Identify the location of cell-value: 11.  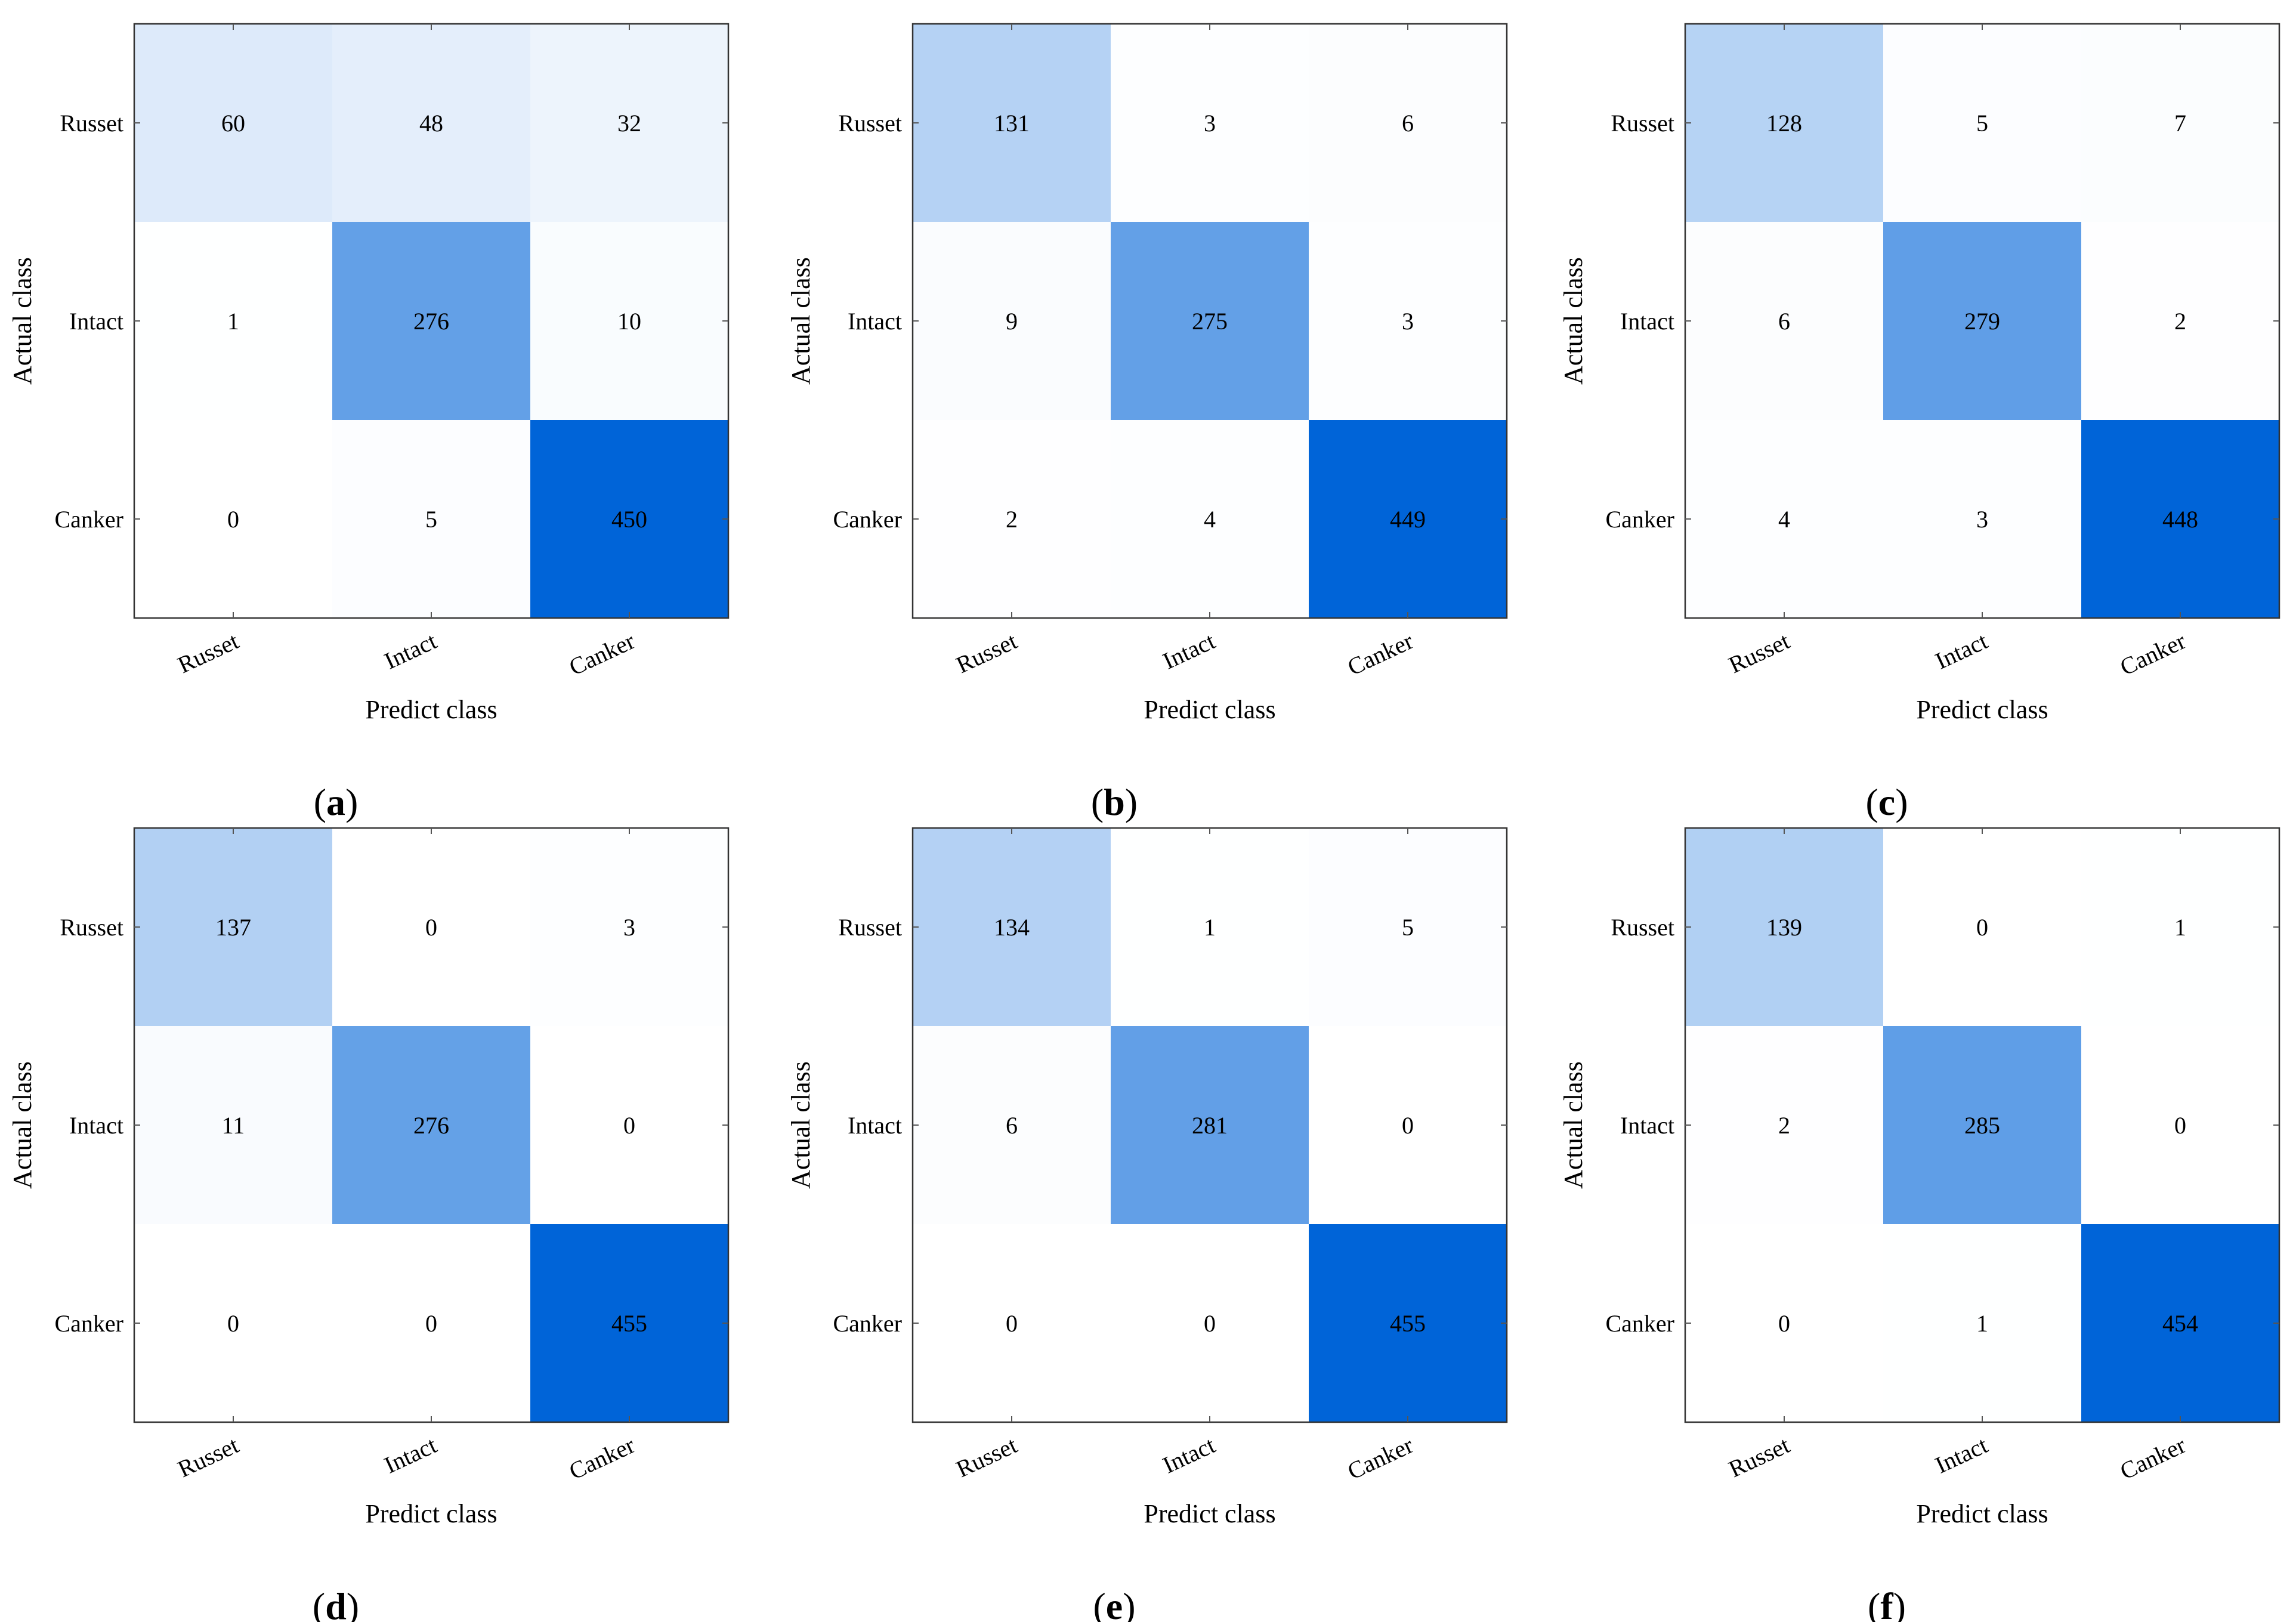
(234, 1125).